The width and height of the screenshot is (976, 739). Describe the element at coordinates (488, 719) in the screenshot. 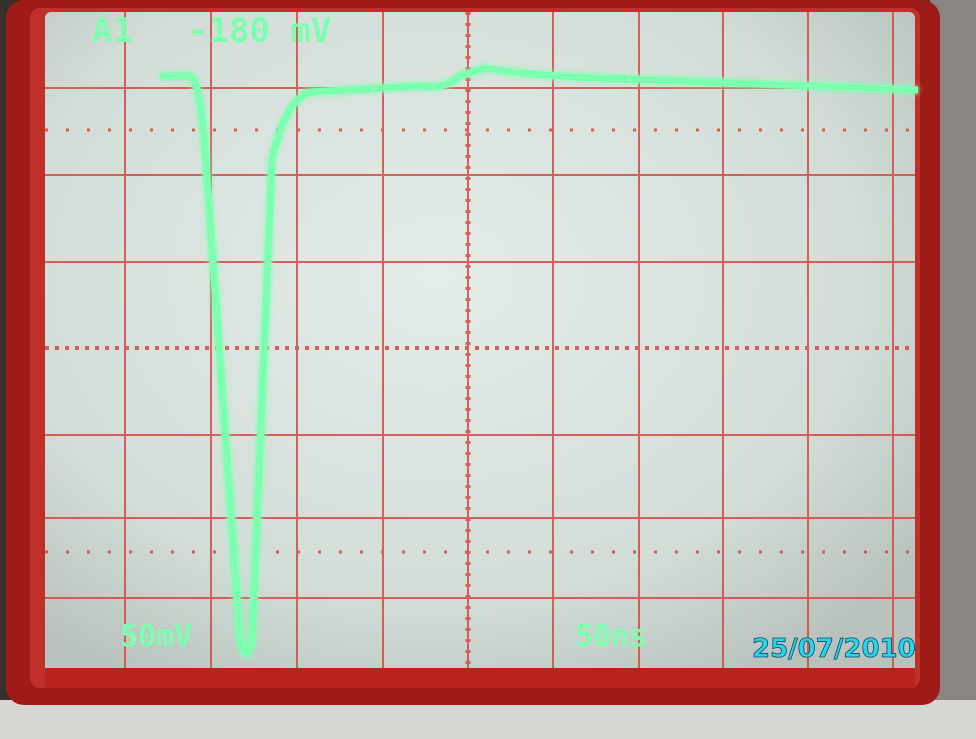

I see `instrument-bezel-bottom` at that location.